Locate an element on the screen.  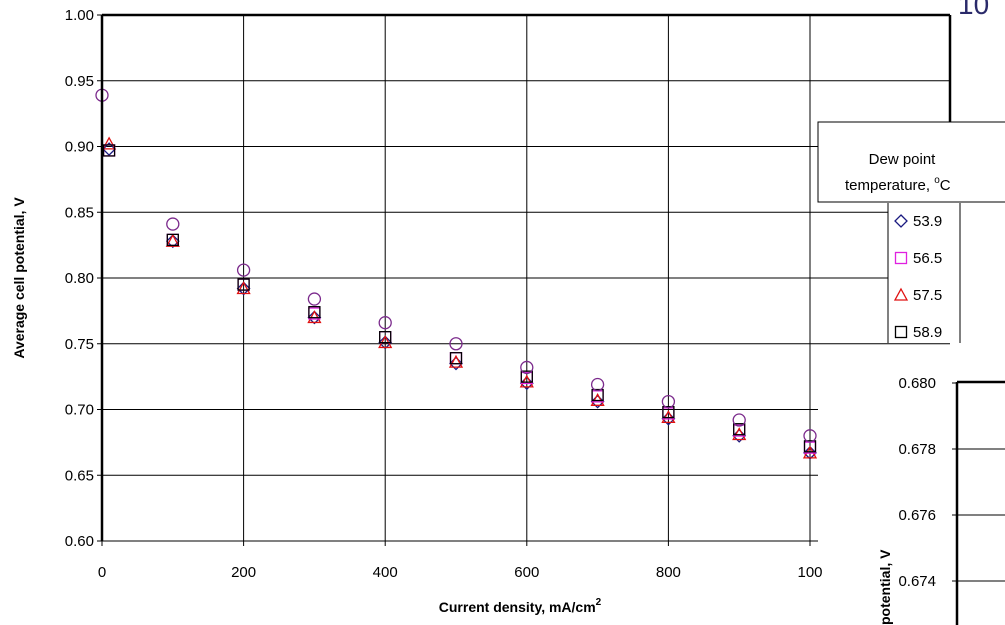
x-tick-label: 200 is located at coordinates (243, 572).